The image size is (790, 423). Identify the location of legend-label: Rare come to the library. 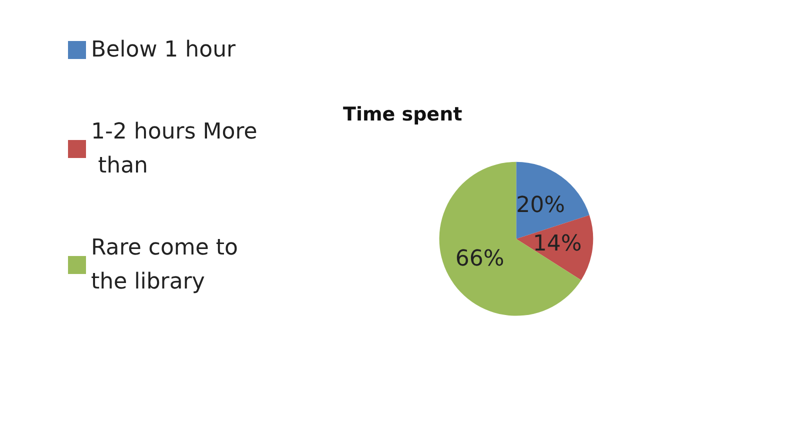
(168, 265).